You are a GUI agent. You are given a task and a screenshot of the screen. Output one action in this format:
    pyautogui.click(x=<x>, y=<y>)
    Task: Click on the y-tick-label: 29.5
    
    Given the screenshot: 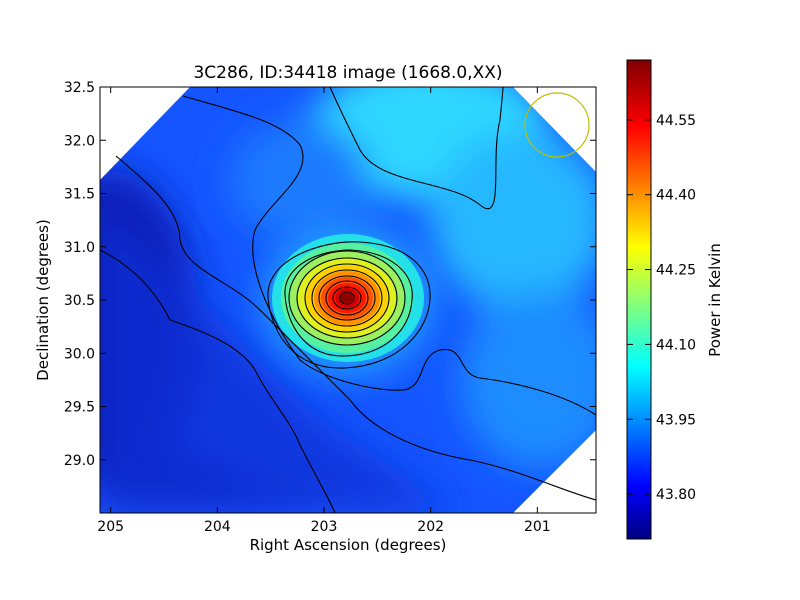 What is the action you would take?
    pyautogui.click(x=79, y=408)
    